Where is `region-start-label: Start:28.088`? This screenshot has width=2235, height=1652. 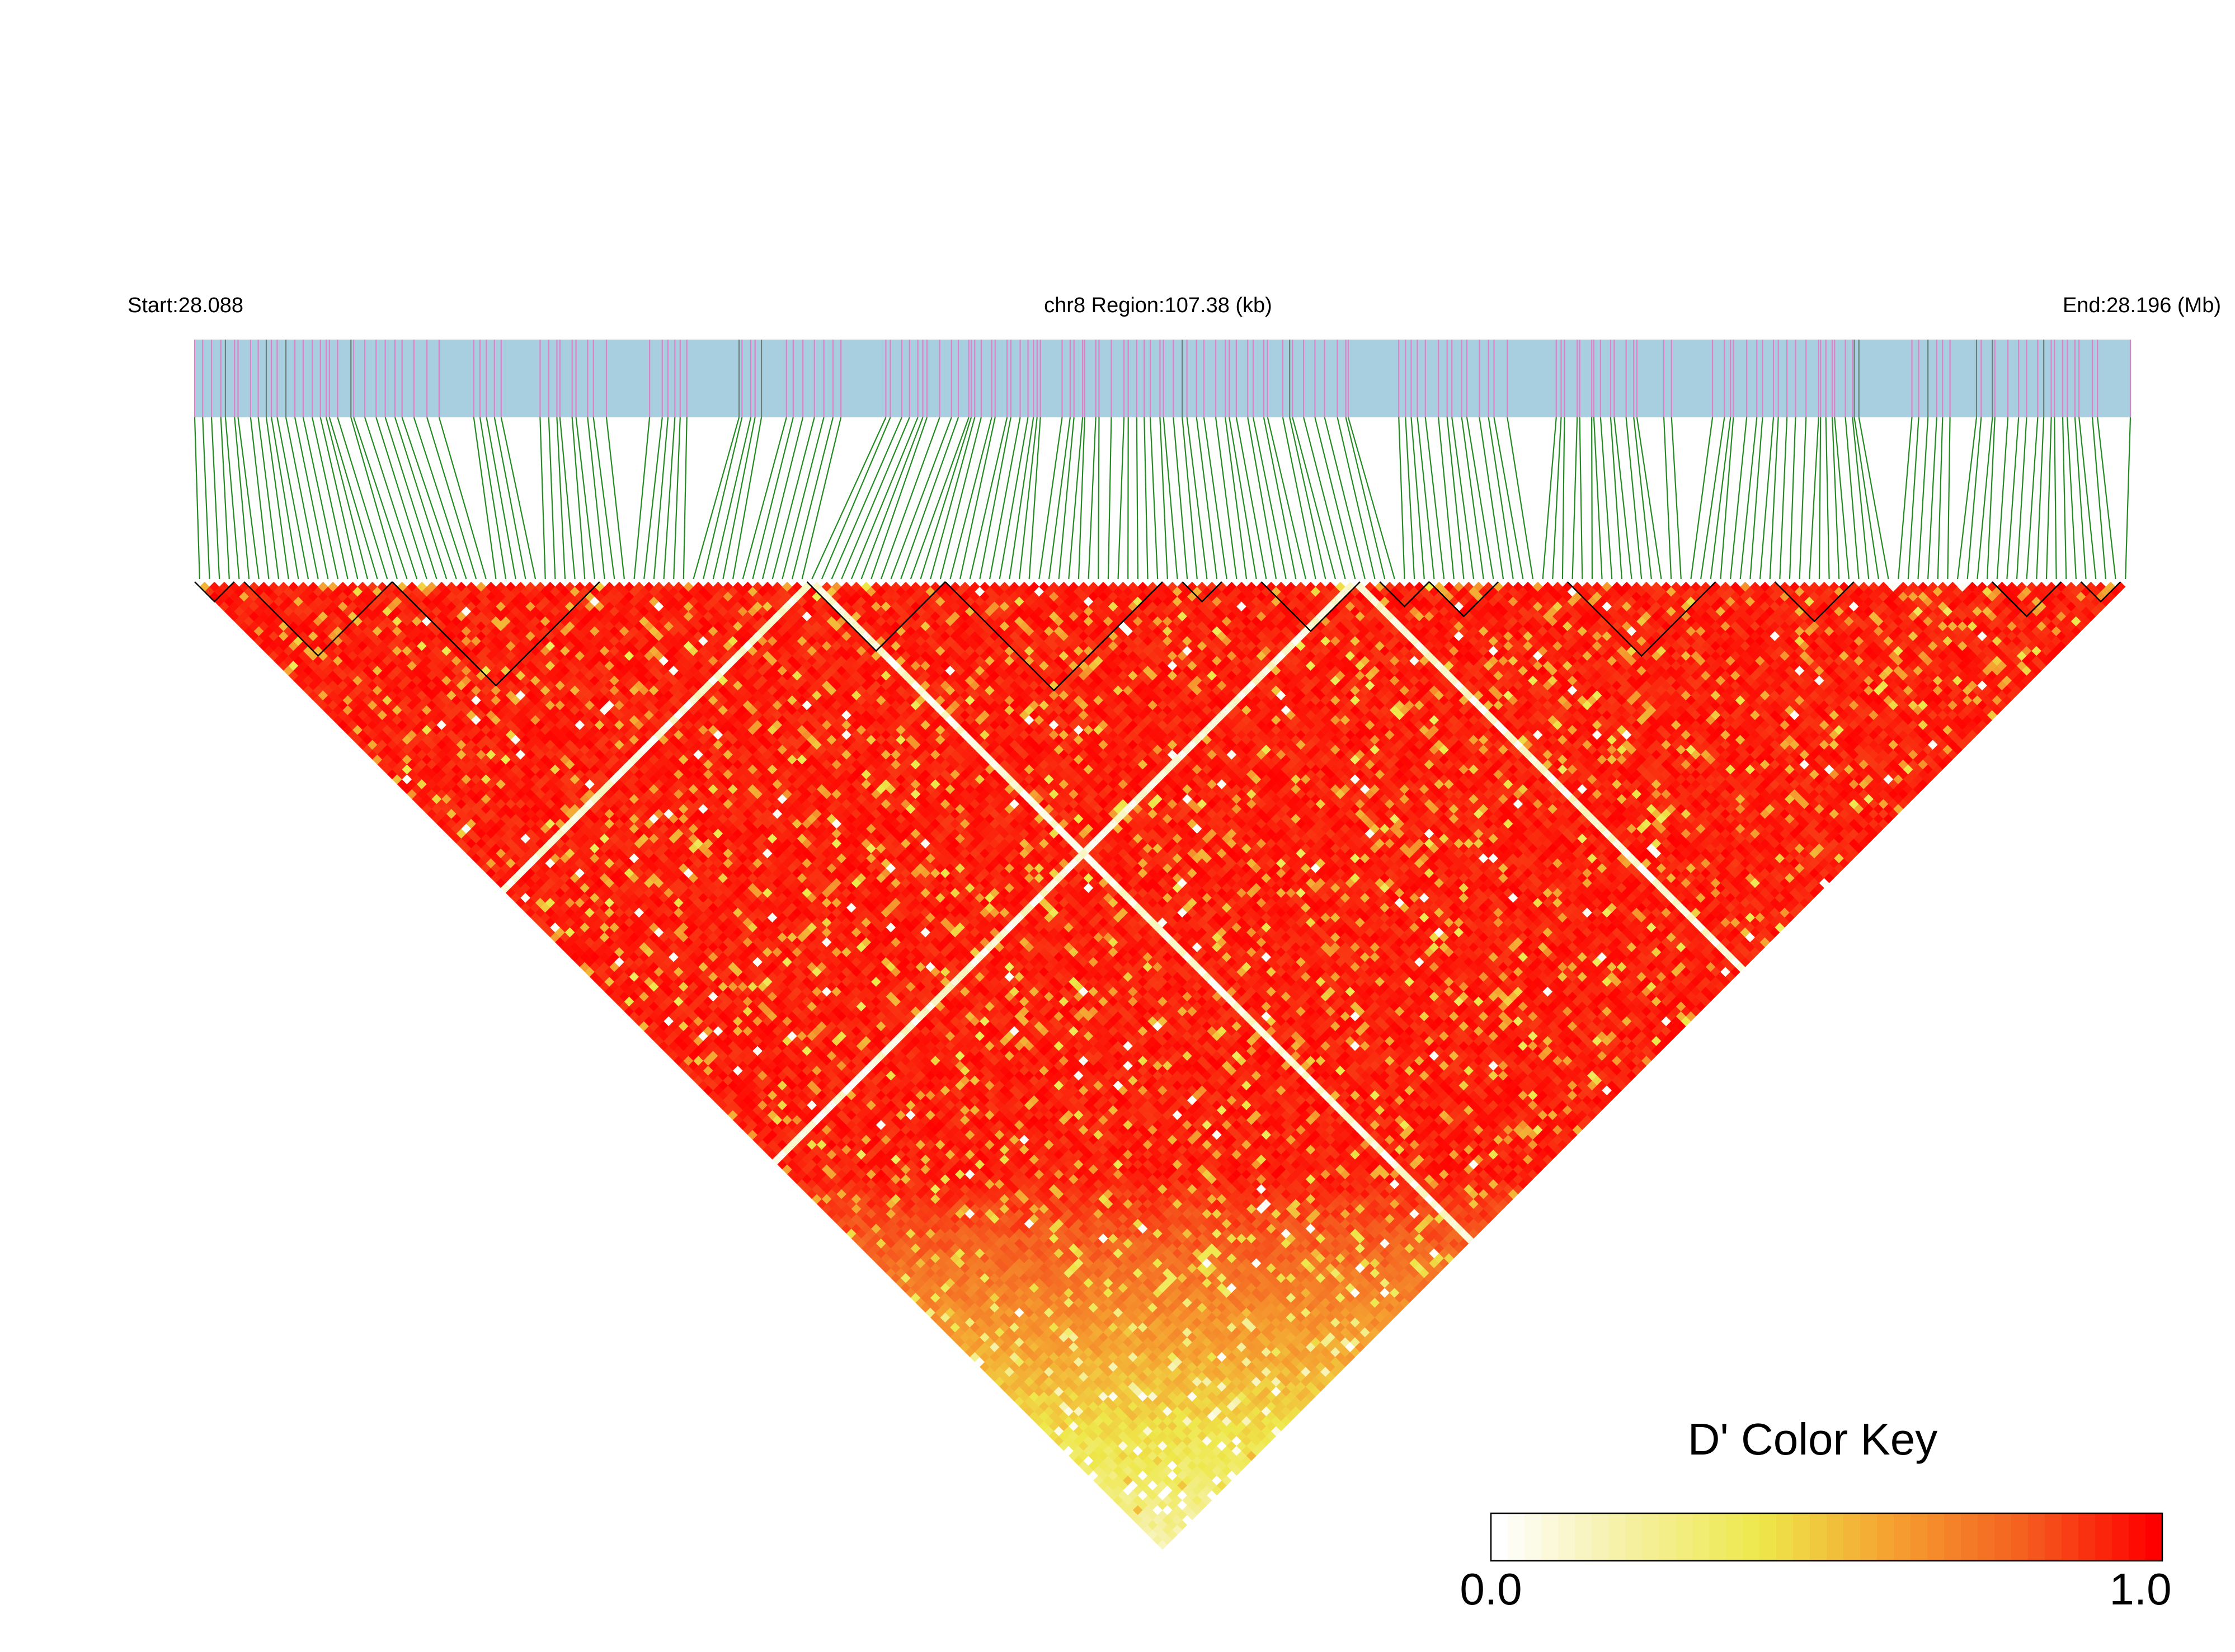
region-start-label: Start:28.088 is located at coordinates (185, 306).